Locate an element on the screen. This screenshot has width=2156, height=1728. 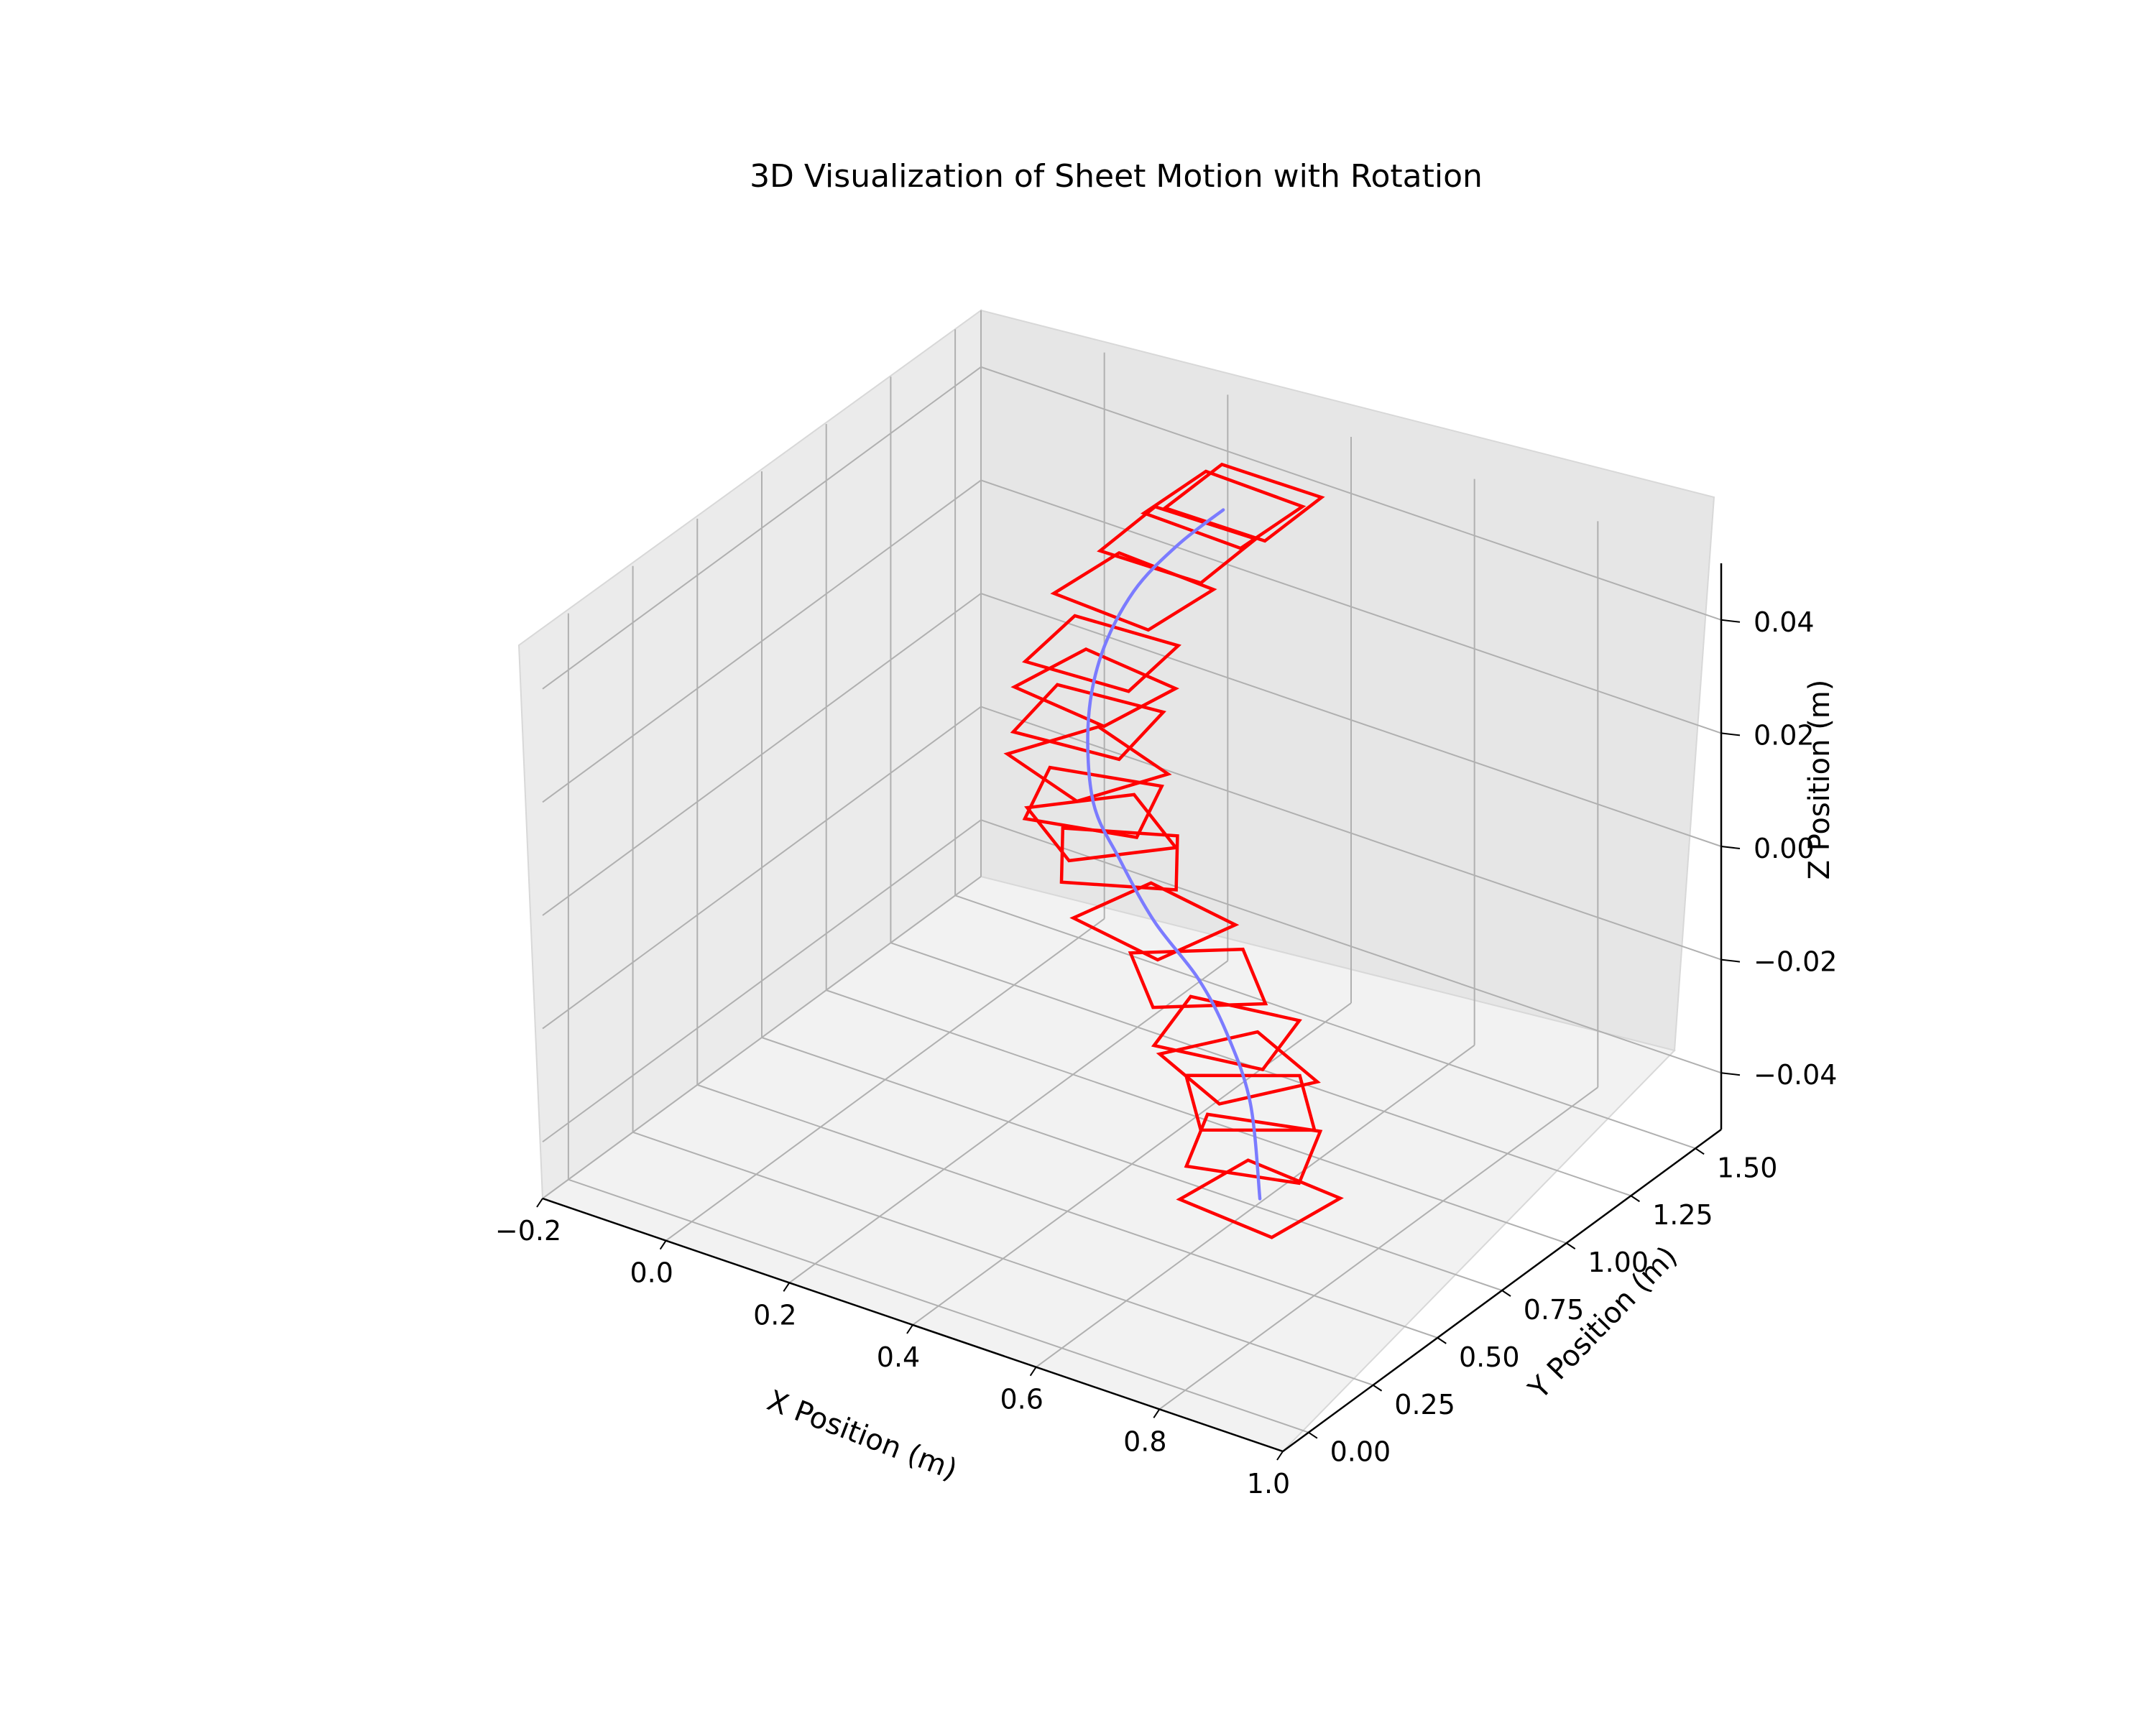
x-axis-label: X Position (m) is located at coordinates (862, 1436).